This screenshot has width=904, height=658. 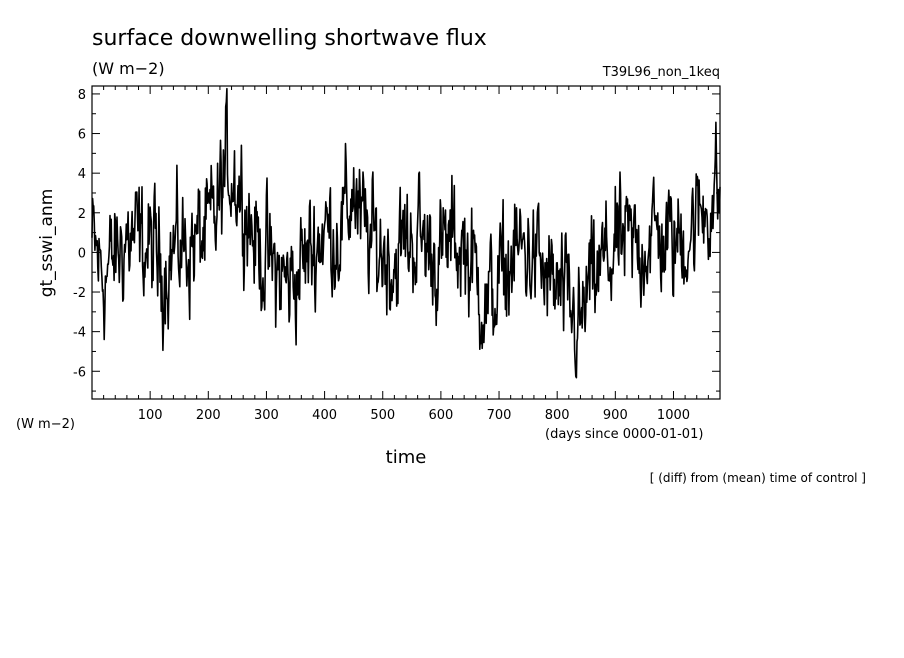 What do you see at coordinates (79, 333) in the screenshot?
I see `y-tick-label: -4` at bounding box center [79, 333].